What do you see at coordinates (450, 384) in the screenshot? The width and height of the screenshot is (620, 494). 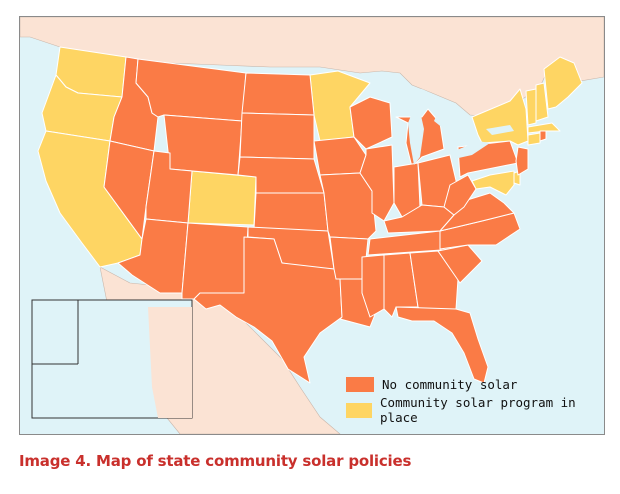 I see `legend-label-no-policy: No community solar` at bounding box center [450, 384].